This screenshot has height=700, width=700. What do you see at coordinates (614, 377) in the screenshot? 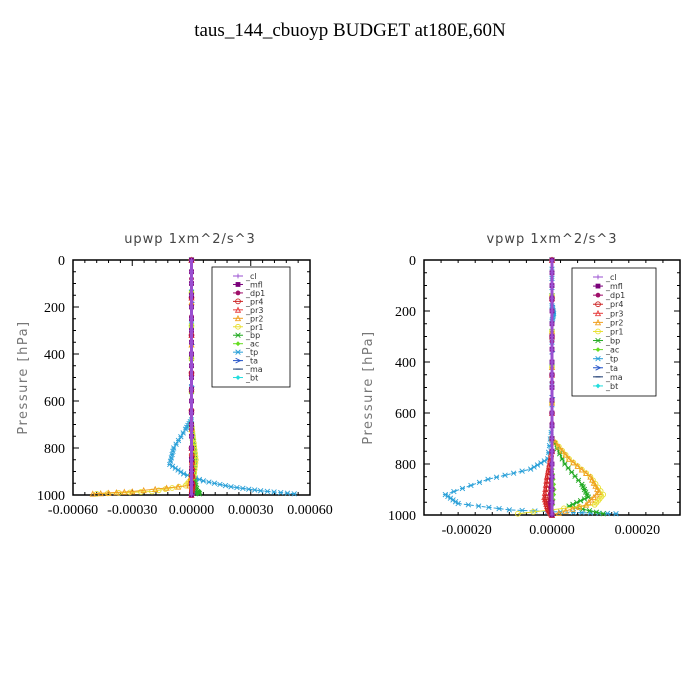
I see `legend-label: _ma` at bounding box center [614, 377].